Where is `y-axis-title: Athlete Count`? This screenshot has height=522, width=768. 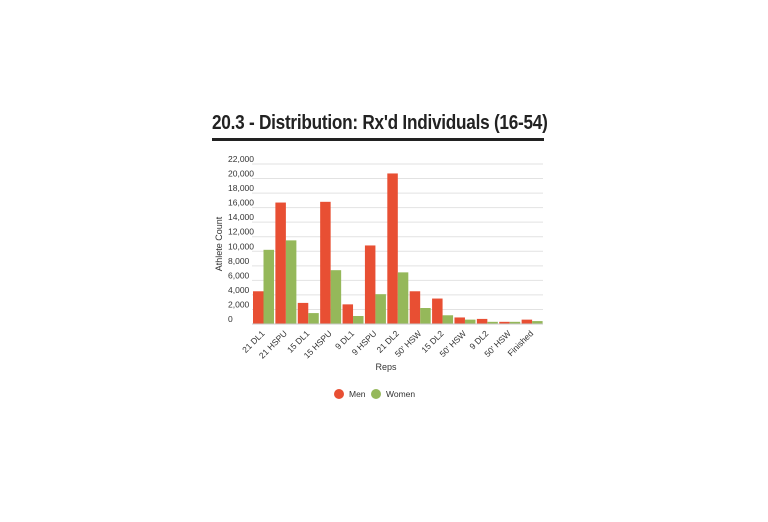
y-axis-title: Athlete Count is located at coordinates (219, 243).